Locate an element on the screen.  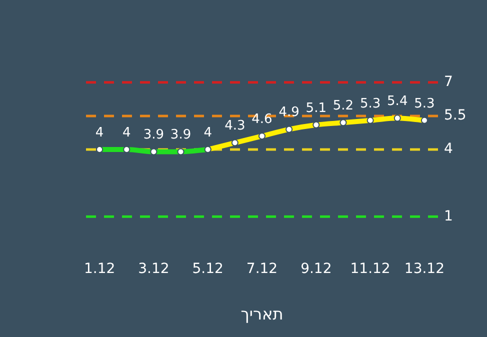
data-label: 4.9 is located at coordinates (289, 112).